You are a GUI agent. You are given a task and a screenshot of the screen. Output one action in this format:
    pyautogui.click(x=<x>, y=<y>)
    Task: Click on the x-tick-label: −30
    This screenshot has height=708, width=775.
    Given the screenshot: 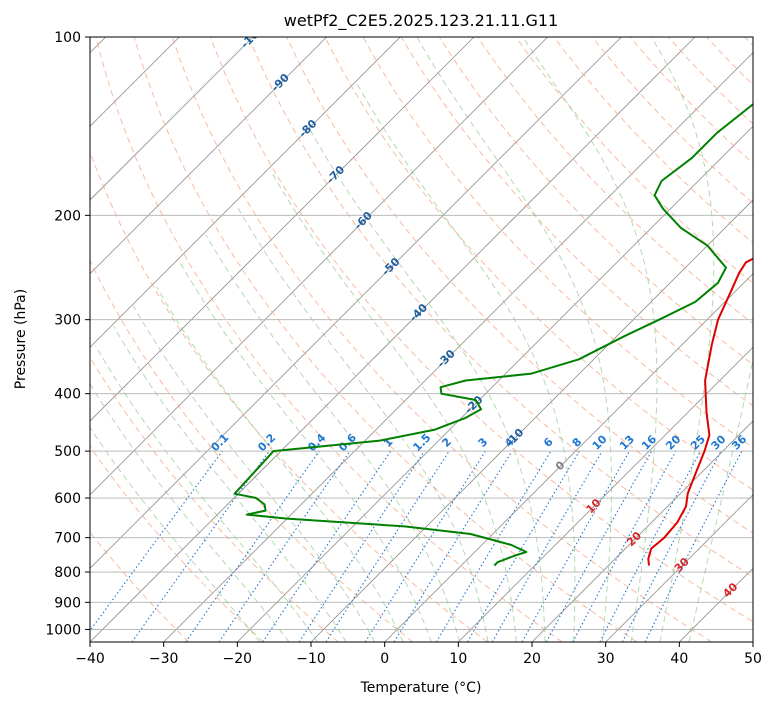 What is the action you would take?
    pyautogui.click(x=164, y=659)
    